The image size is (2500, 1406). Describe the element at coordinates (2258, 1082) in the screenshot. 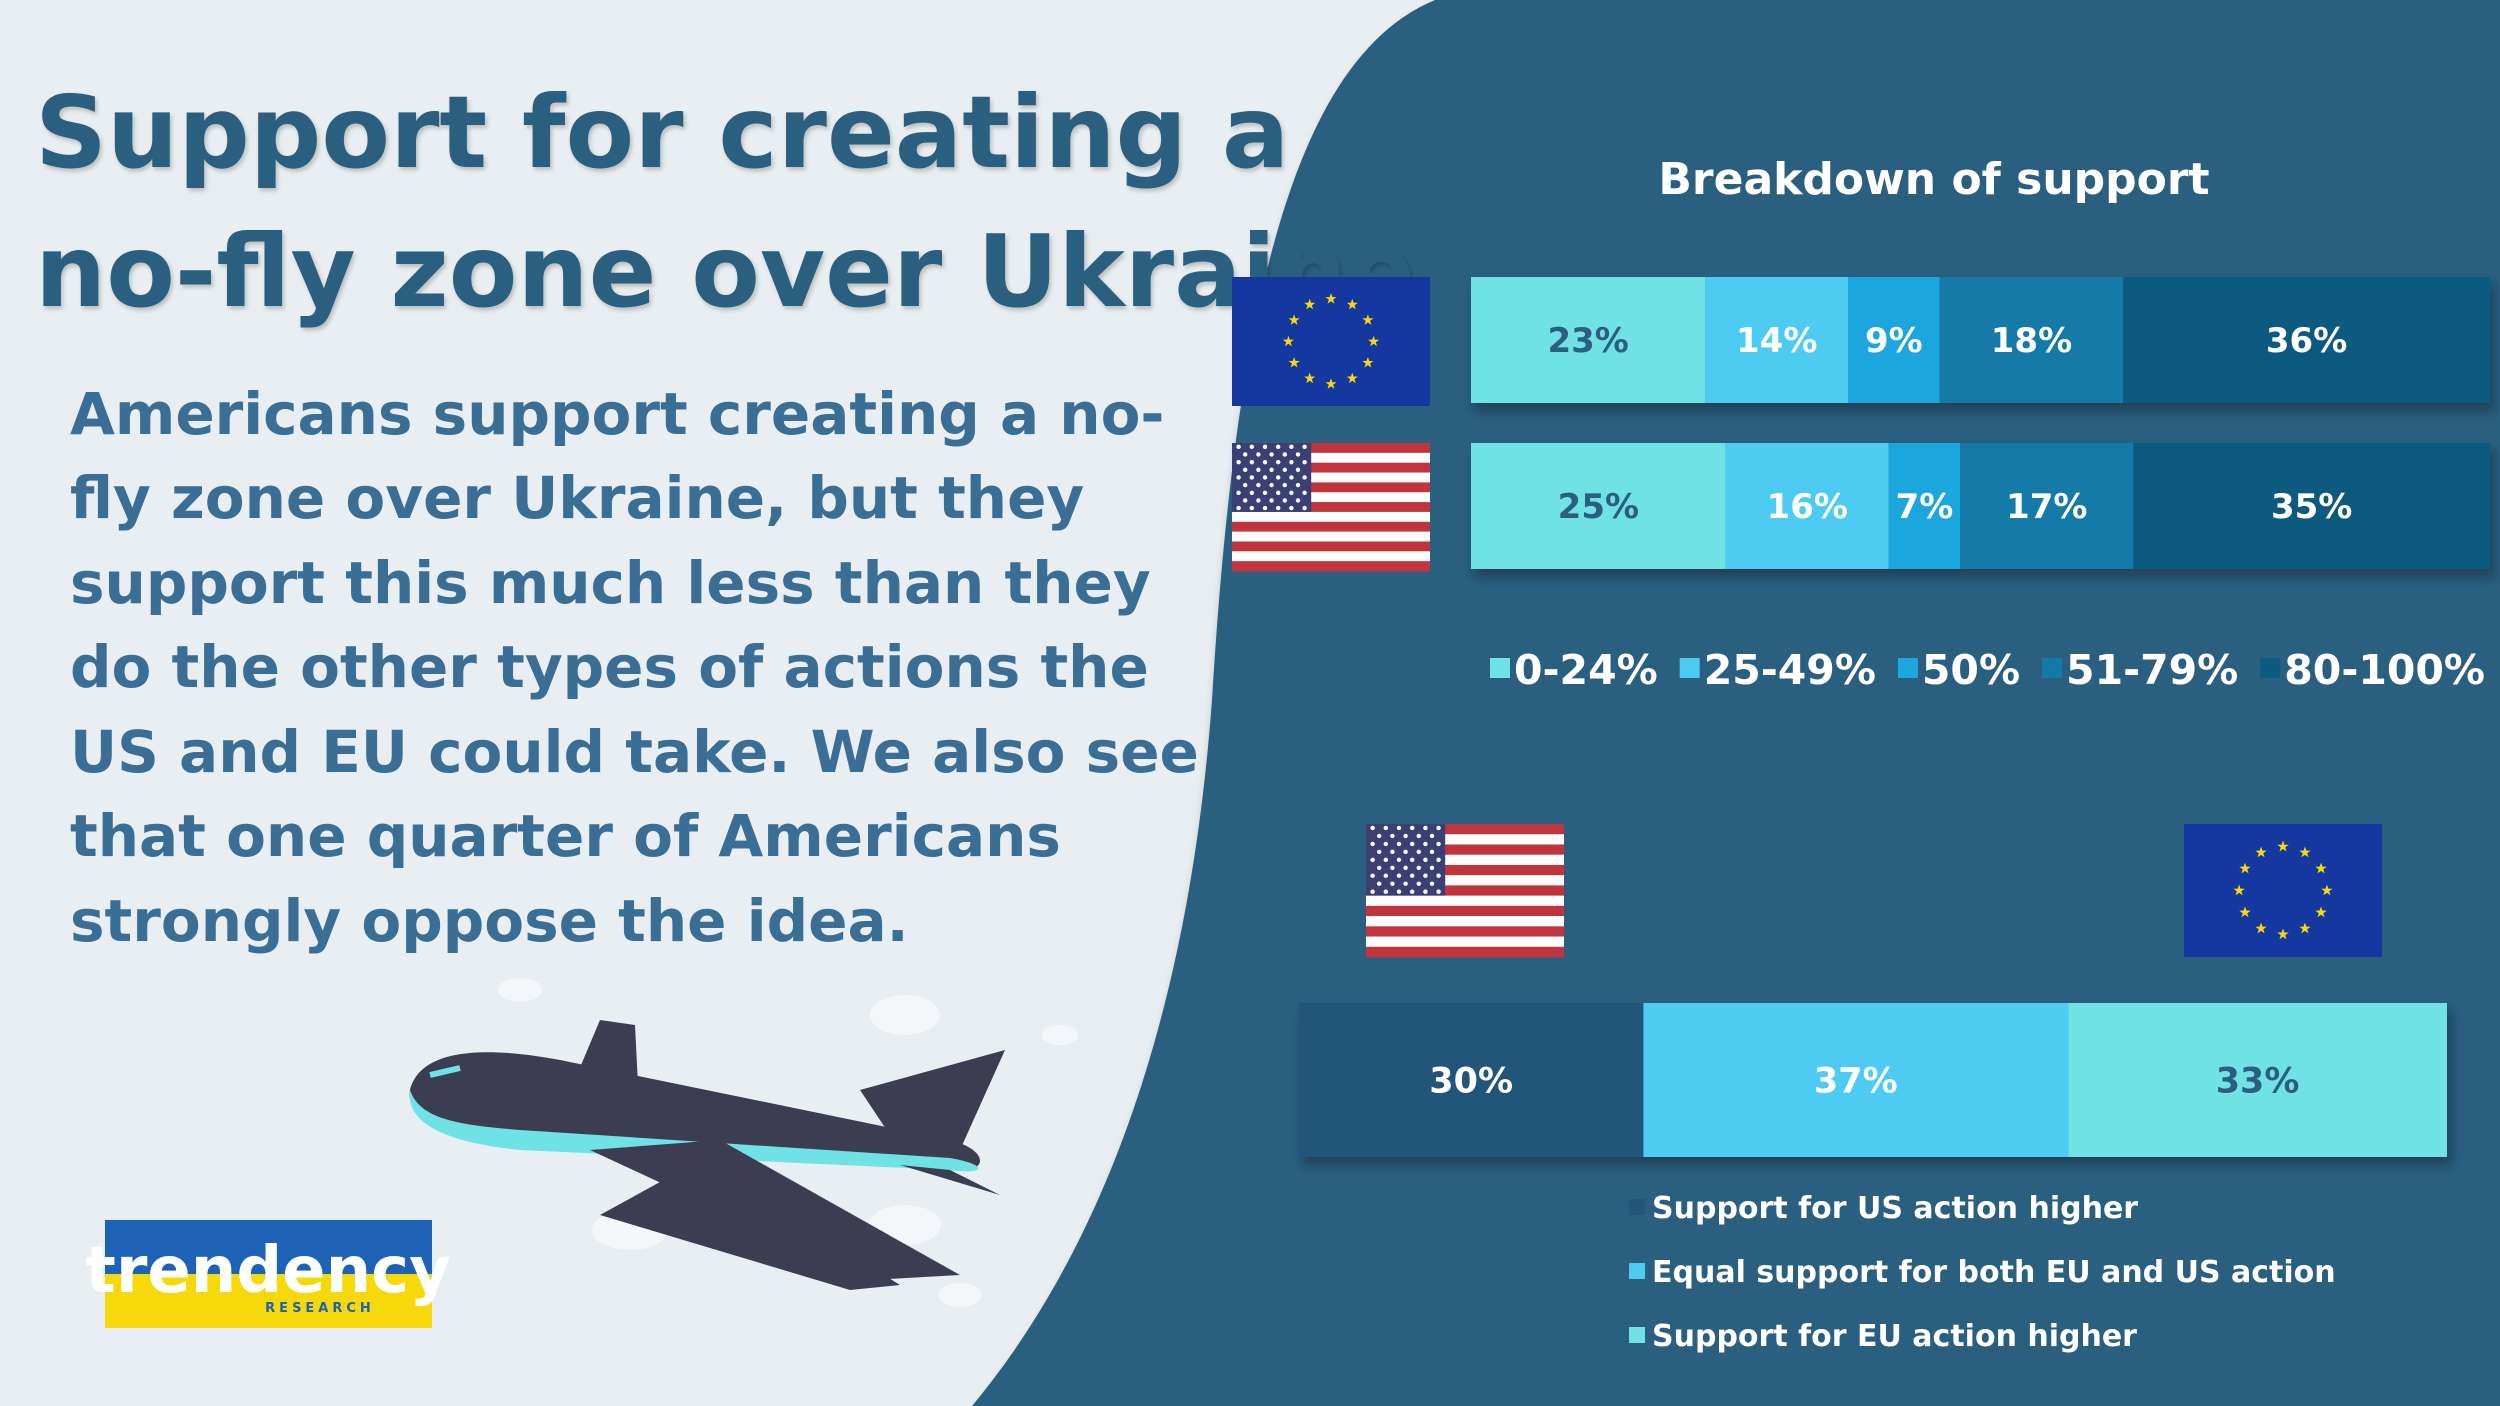

I see `value-label: 33%` at that location.